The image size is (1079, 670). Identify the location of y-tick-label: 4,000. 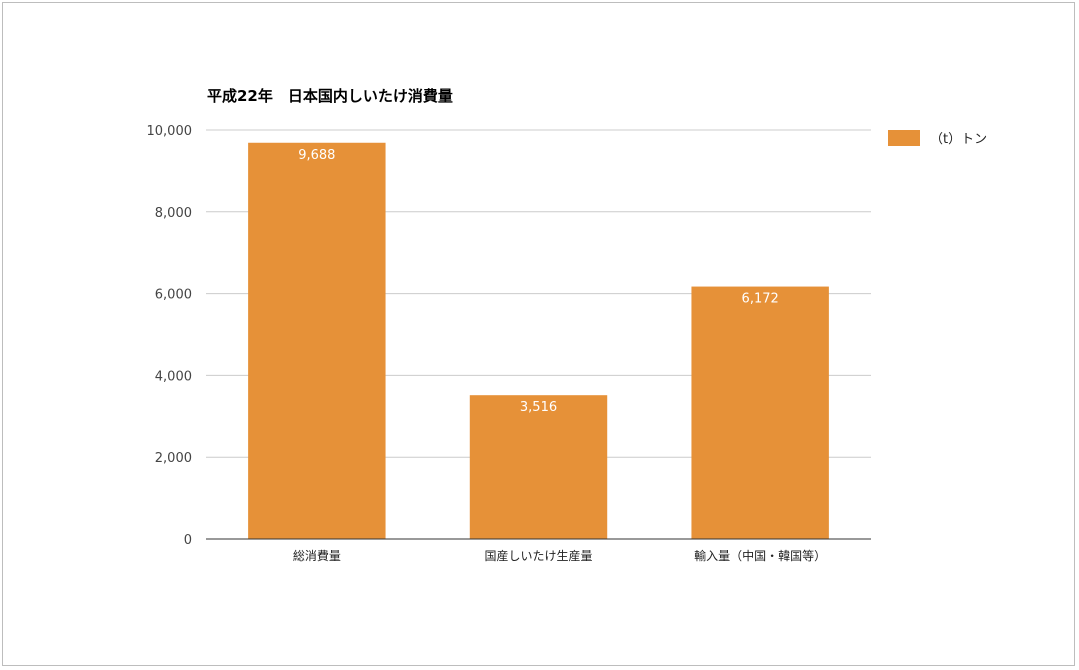
(173, 376).